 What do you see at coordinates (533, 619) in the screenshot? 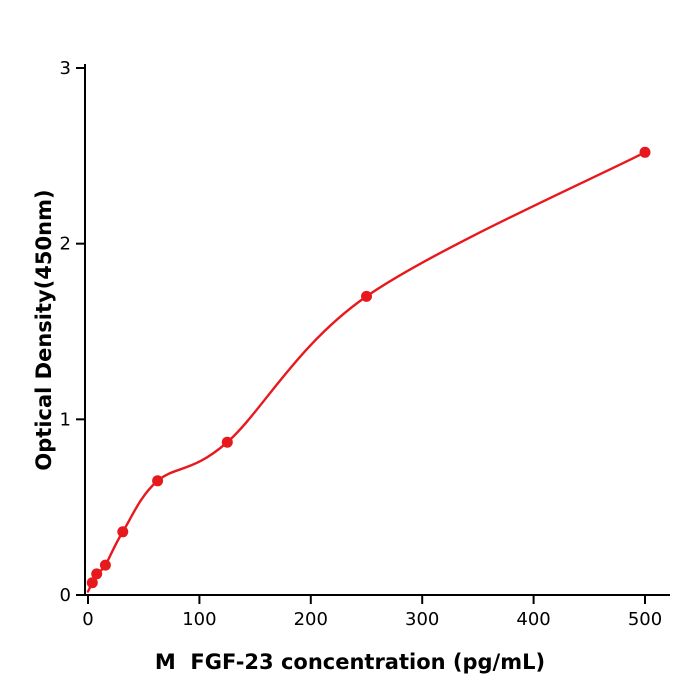
I see `x-tick-label: 400` at bounding box center [533, 619].